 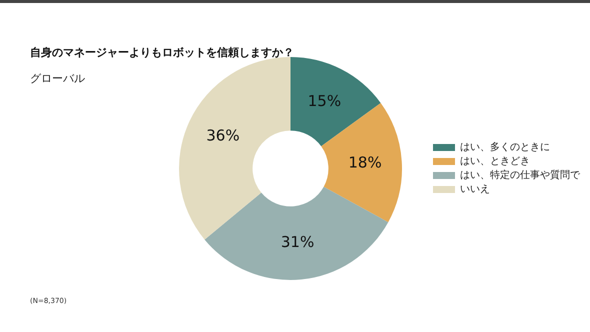 What do you see at coordinates (505, 147) in the screenshot?
I see `legend-label: はい、多くのときに` at bounding box center [505, 147].